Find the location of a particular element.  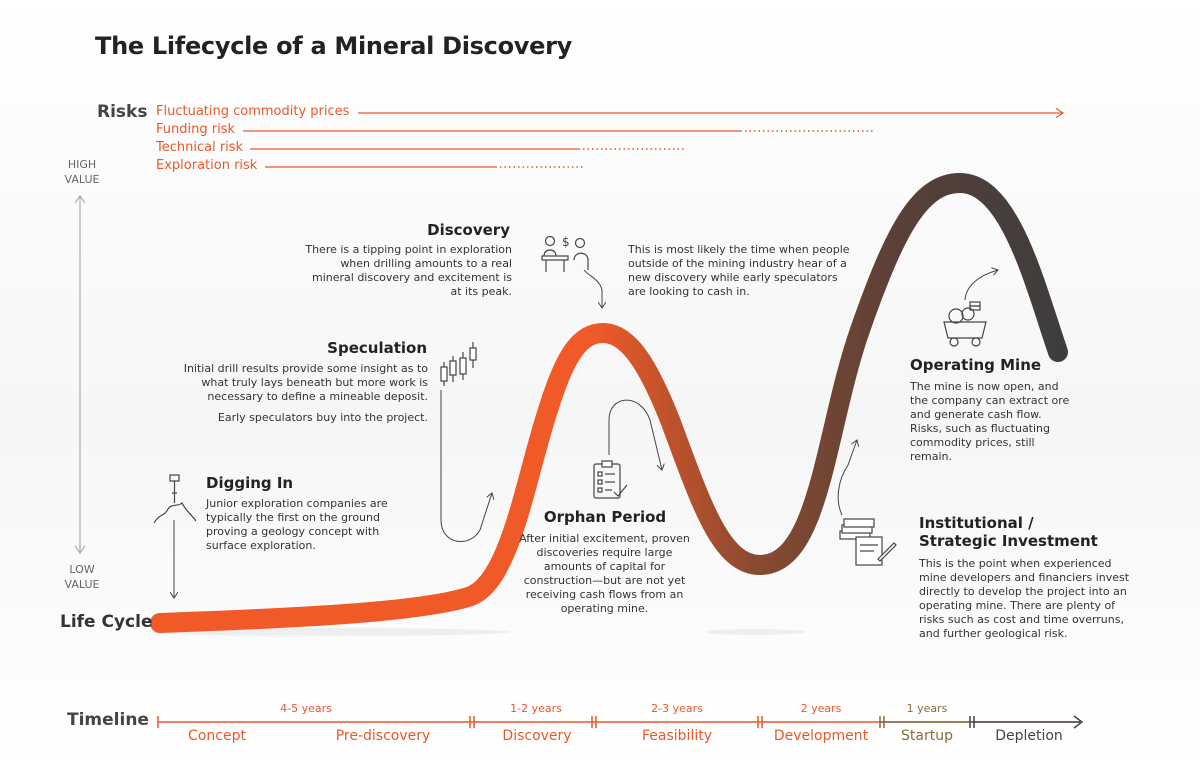

discovery-arrow is located at coordinates (592, 288).